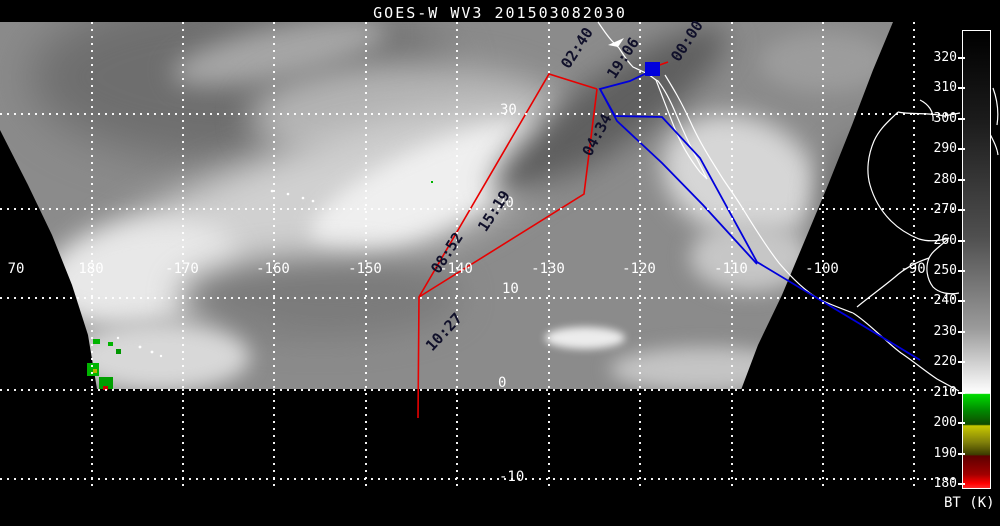  I want to click on lon-label: -160, so click(273, 269).